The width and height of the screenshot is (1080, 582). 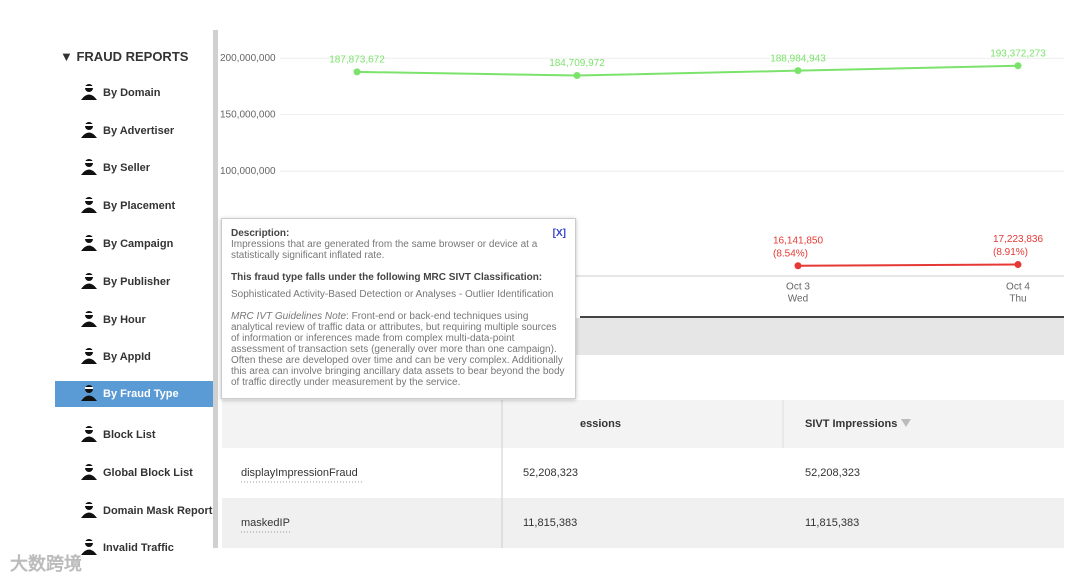 What do you see at coordinates (138, 244) in the screenshot?
I see `nav-label: By Campaign` at bounding box center [138, 244].